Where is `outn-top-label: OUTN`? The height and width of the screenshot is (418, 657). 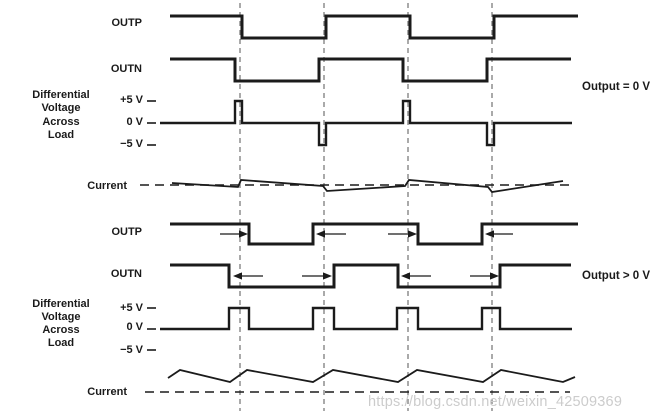
outn-top-label: OUTN is located at coordinates (126, 69).